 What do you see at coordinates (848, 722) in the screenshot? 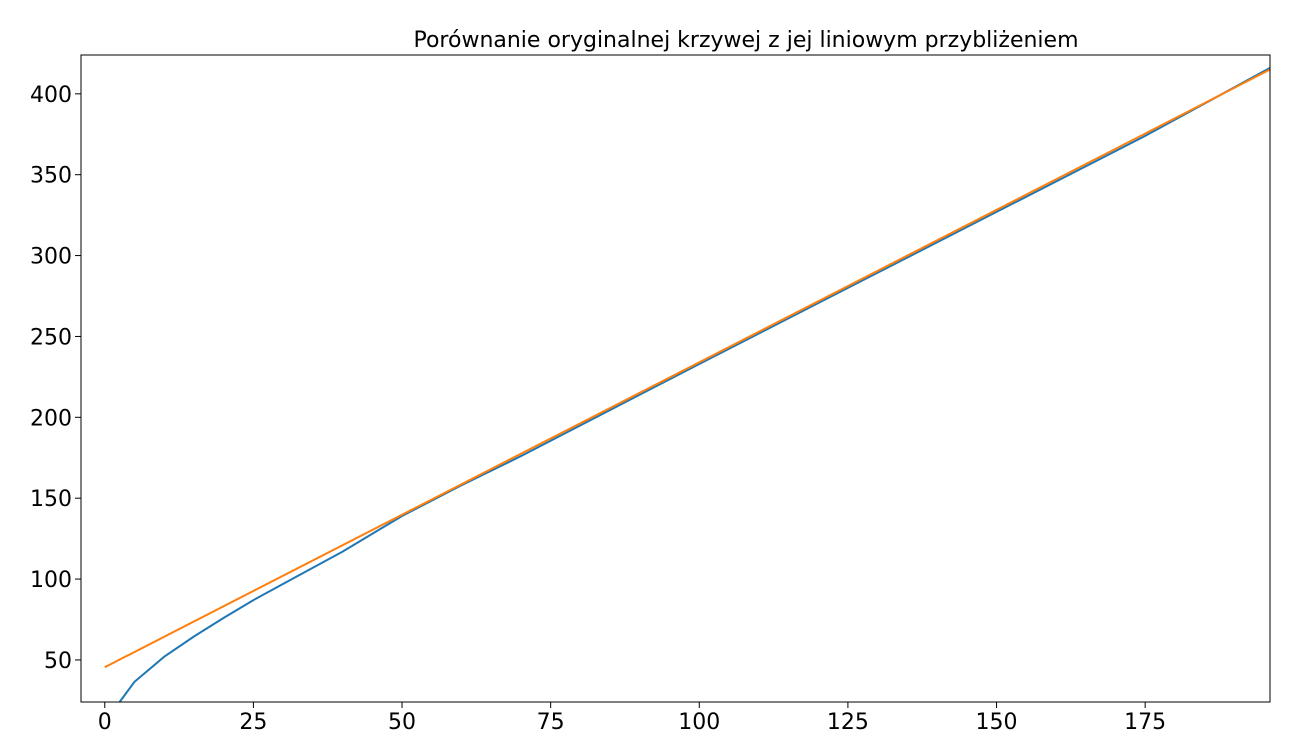
I see `x-tick-label: 125` at bounding box center [848, 722].